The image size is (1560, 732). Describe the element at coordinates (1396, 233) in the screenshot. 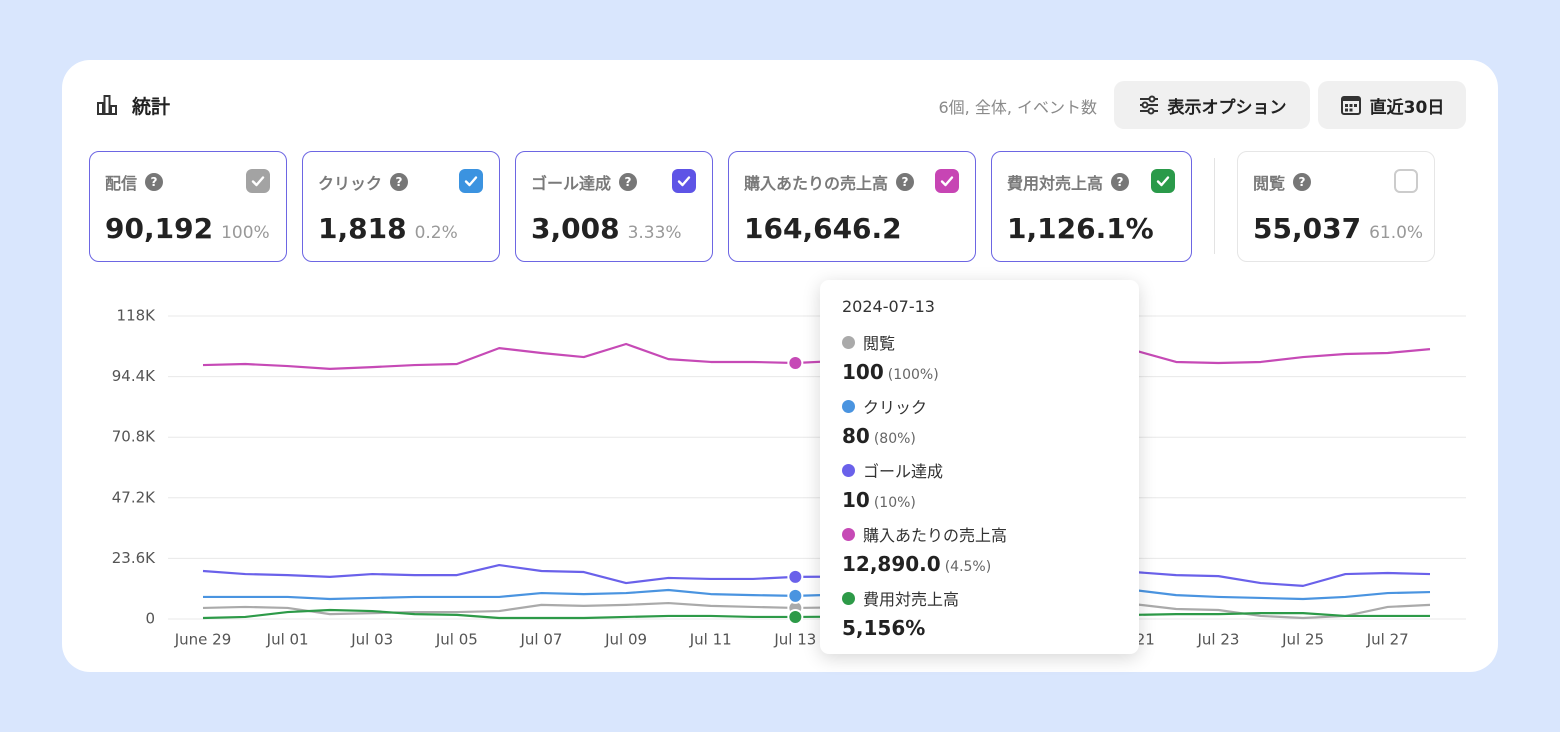

I see `metric-share: 61.0%` at that location.